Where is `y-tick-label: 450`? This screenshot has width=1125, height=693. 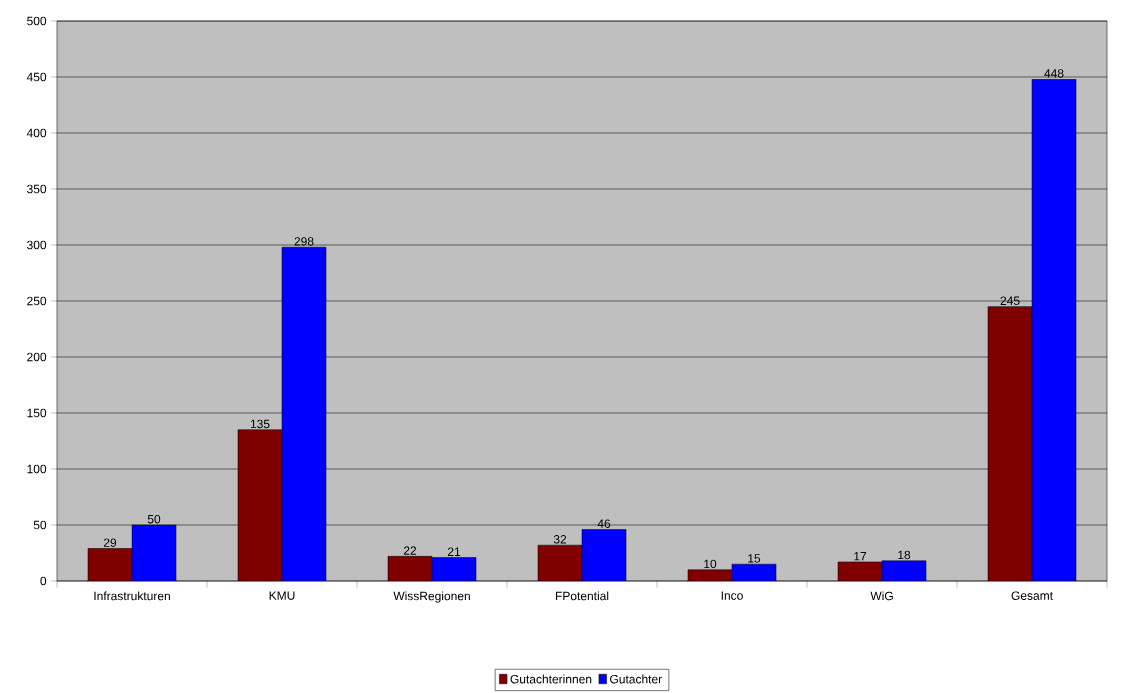 y-tick-label: 450 is located at coordinates (36, 77).